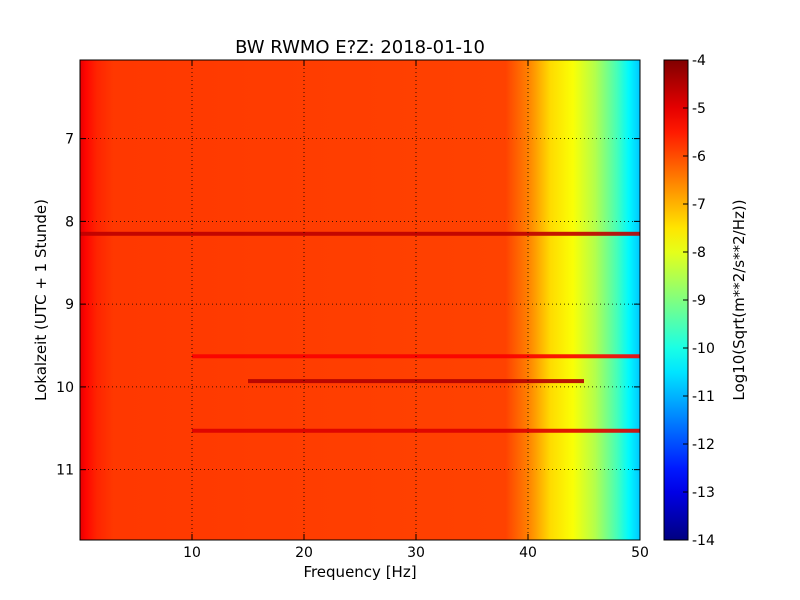 The height and width of the screenshot is (600, 800). Describe the element at coordinates (69, 222) in the screenshot. I see `y-tick-label: 8` at that location.